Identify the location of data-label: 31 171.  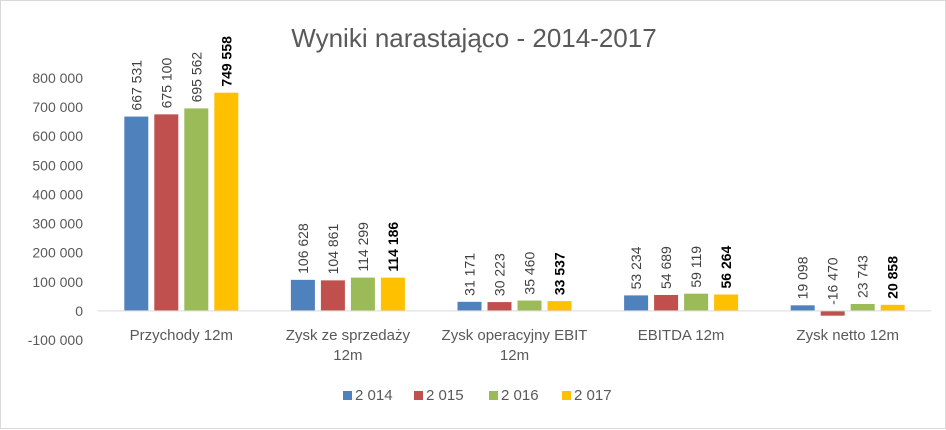
(470, 274).